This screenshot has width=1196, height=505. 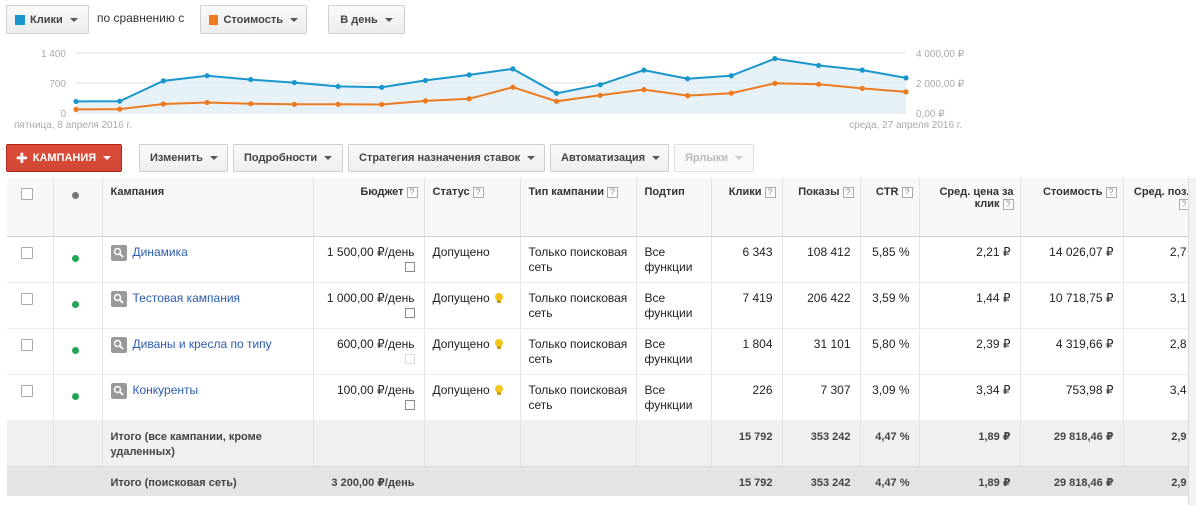 What do you see at coordinates (970, 443) in the screenshot?
I see `total-all-avg-cpc: 1,89 ₽` at bounding box center [970, 443].